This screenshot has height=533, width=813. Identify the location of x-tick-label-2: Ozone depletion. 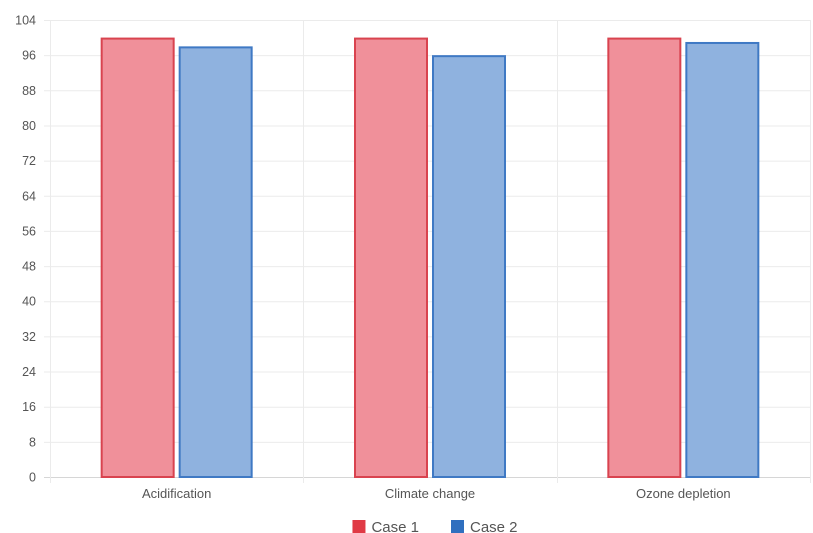
(683, 493).